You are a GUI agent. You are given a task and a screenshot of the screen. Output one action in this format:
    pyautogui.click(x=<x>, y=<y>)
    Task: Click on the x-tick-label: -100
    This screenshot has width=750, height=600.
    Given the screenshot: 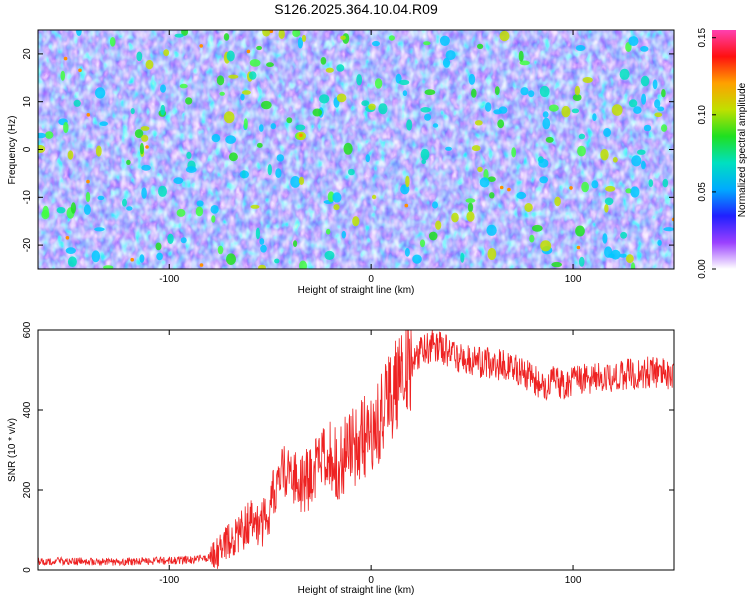 What is the action you would take?
    pyautogui.click(x=169, y=580)
    